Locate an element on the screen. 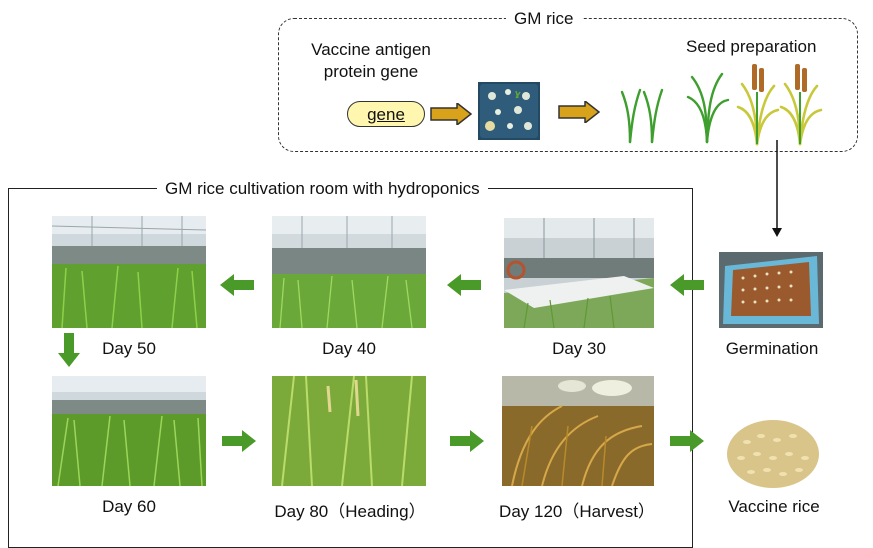  label-vaccine-rice: Vaccine rice is located at coordinates (774, 506).